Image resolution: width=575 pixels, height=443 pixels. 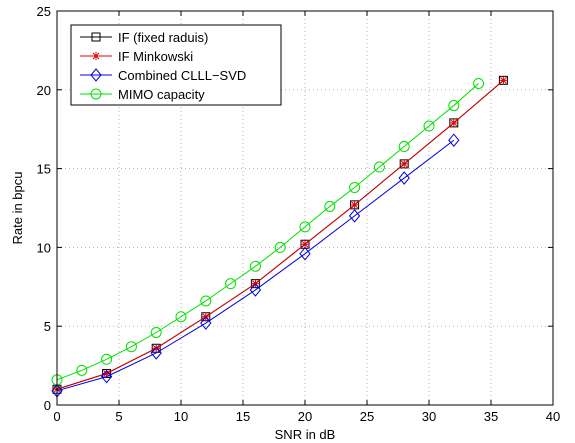 I want to click on legend-box, so click(x=176, y=65).